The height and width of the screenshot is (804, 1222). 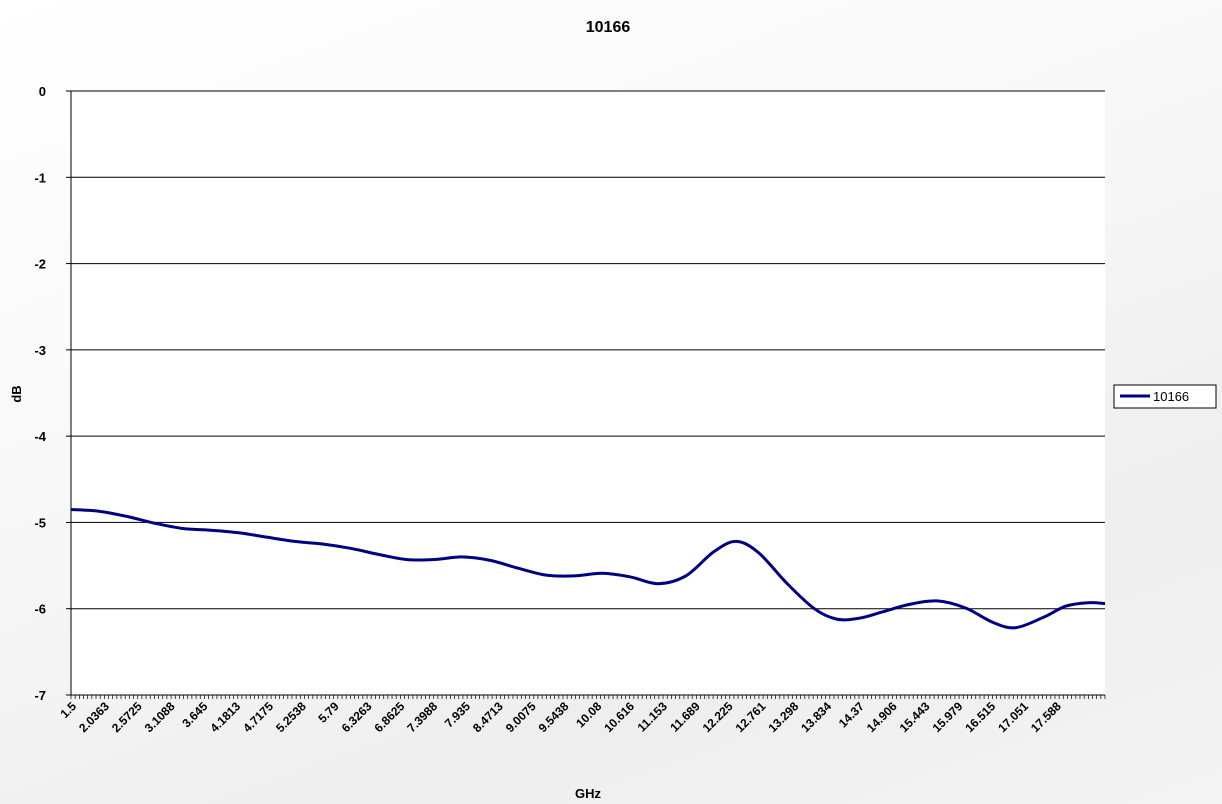 I want to click on x-tick-label: 2.0363, so click(x=94, y=717).